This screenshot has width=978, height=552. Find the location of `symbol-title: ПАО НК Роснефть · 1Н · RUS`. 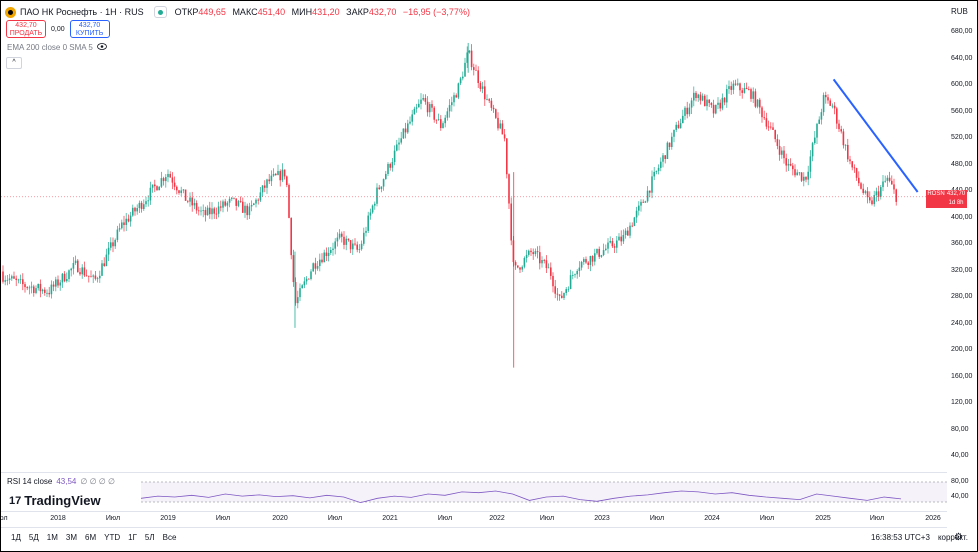

symbol-title: ПАО НК Роснефть · 1Н · RUS is located at coordinates (82, 12).